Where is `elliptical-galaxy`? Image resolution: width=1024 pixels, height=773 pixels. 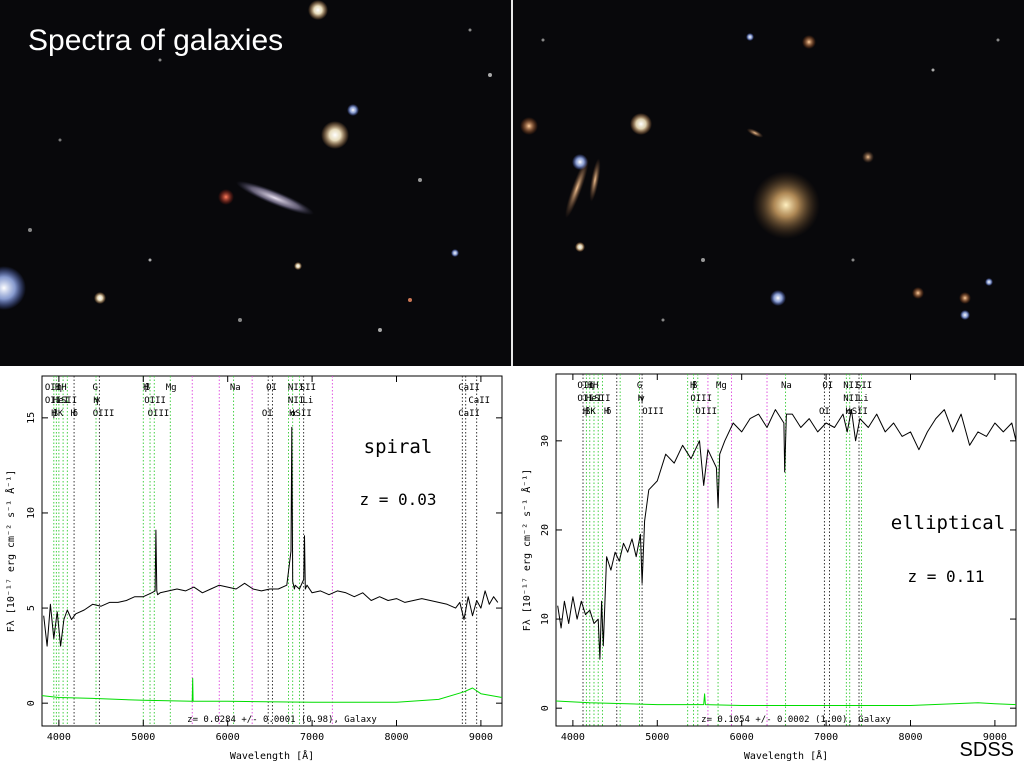 elliptical-galaxy is located at coordinates (786, 205).